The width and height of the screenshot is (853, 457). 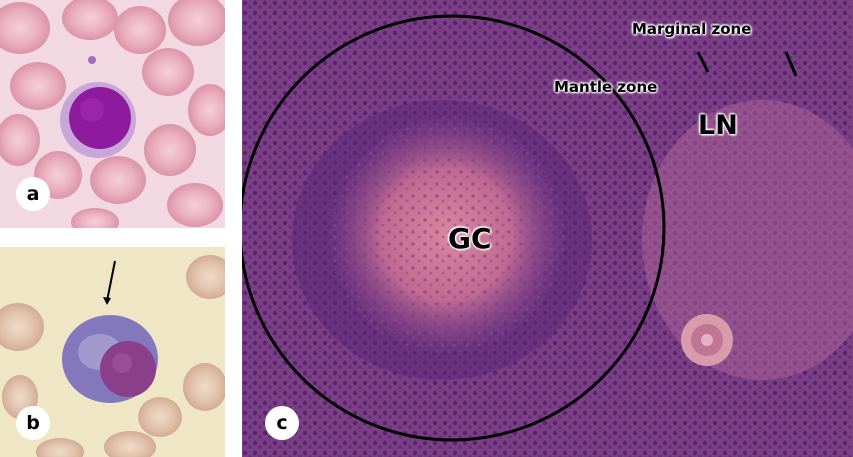 What do you see at coordinates (692, 29) in the screenshot?
I see `marginal-zone-label: Marginal zone` at bounding box center [692, 29].